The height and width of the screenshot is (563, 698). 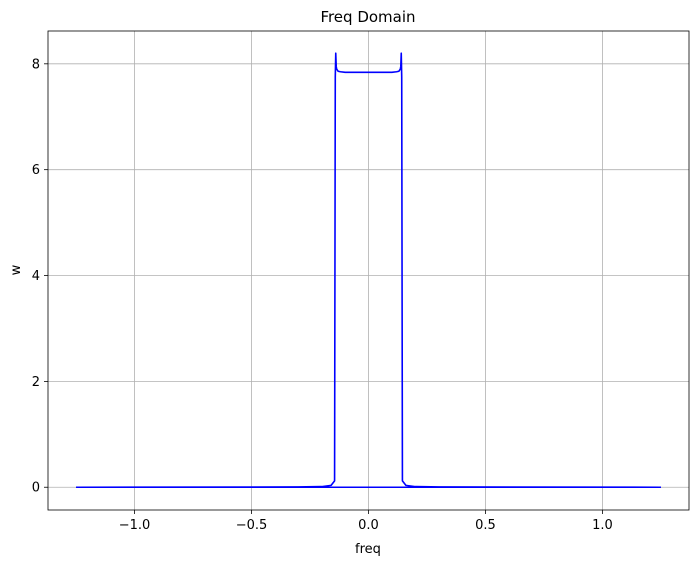 I want to click on x-tick-label: −1.0, so click(x=135, y=525).